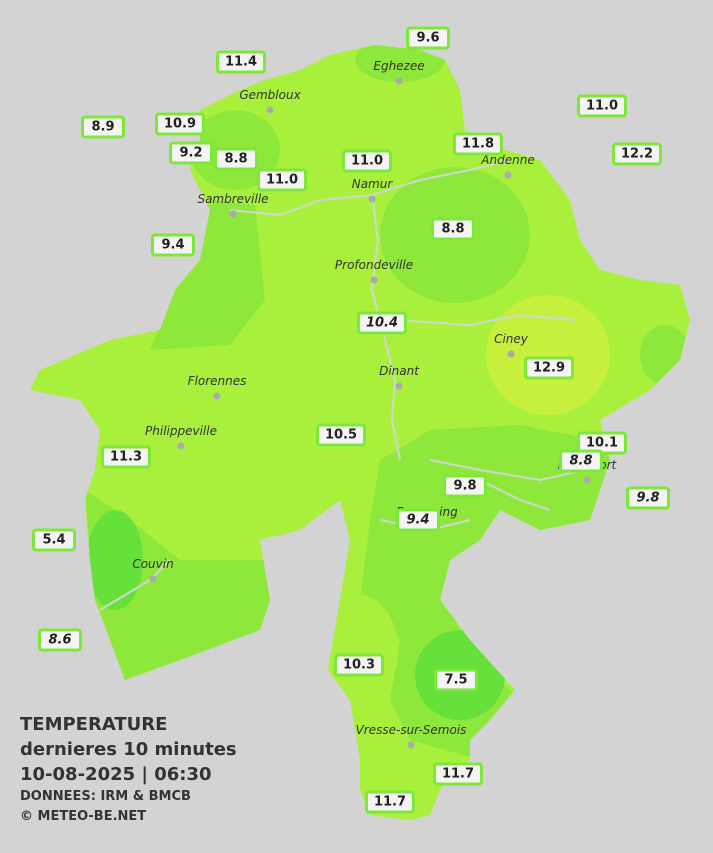 The height and width of the screenshot is (853, 713). What do you see at coordinates (233, 199) in the screenshot?
I see `city-label: Sambreville` at bounding box center [233, 199].